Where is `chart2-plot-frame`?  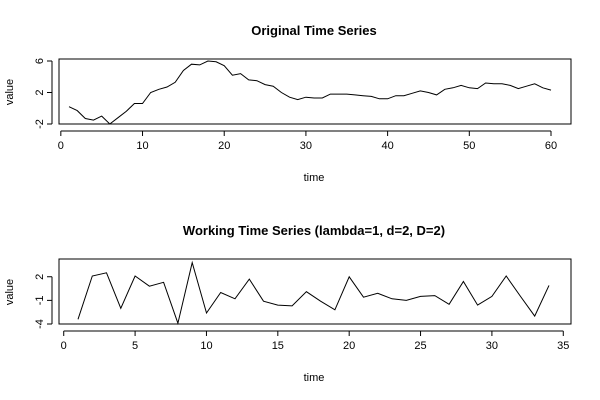 chart2-plot-frame is located at coordinates (315, 291).